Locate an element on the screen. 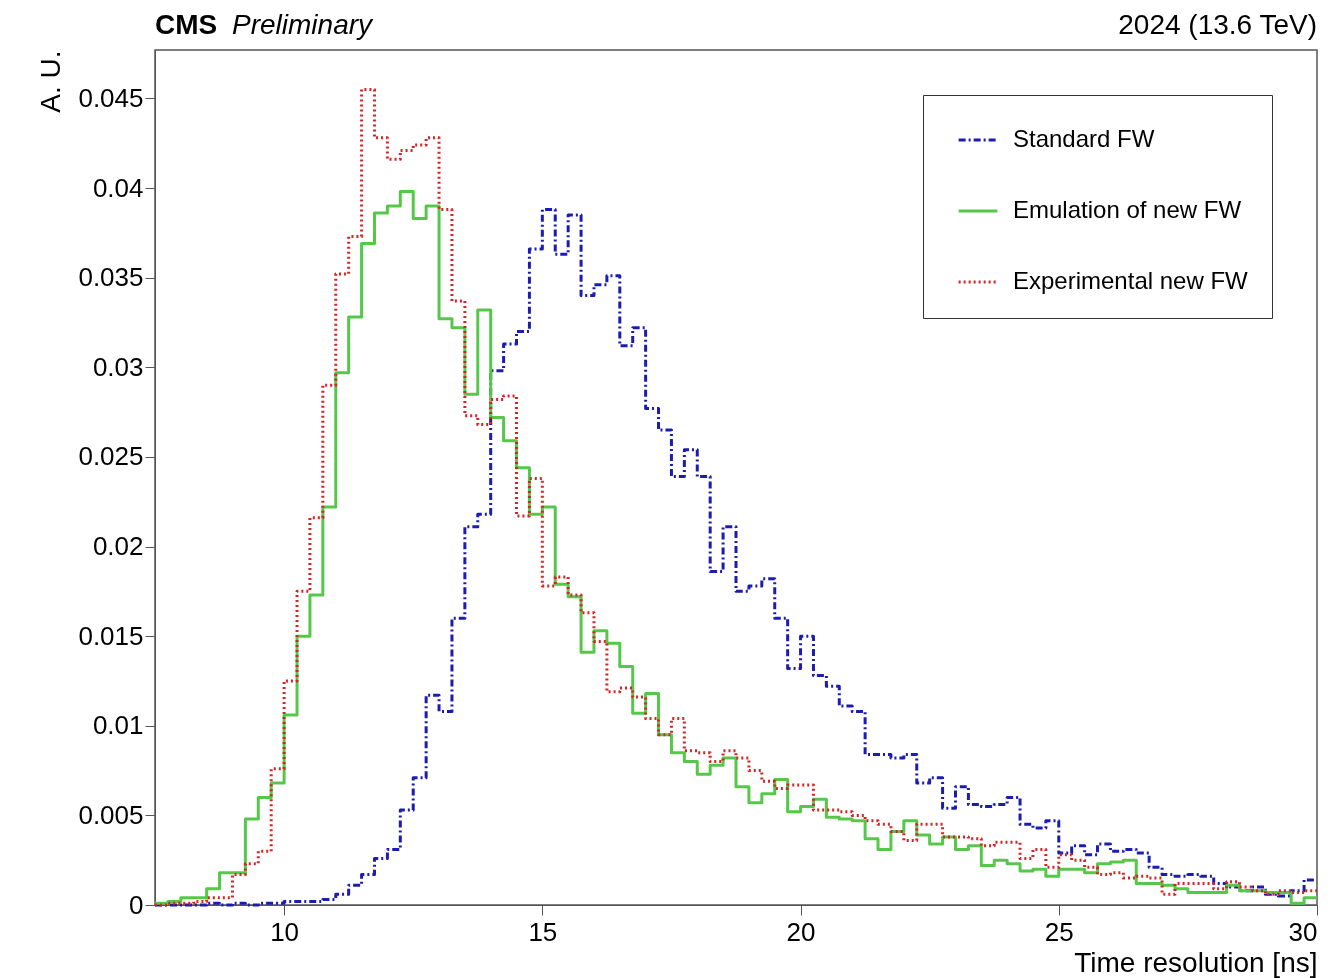 The width and height of the screenshot is (1337, 978). text: 2024 (13.6 TeV) is located at coordinates (1217, 24).